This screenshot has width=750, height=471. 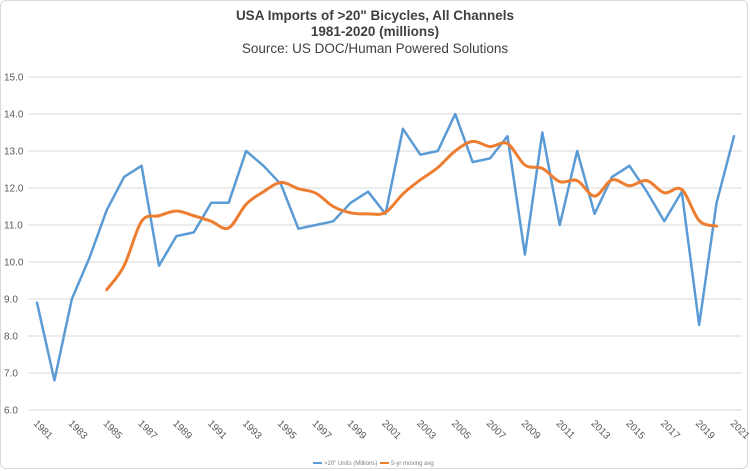 I want to click on x-tick-label: 2017, so click(x=670, y=430).